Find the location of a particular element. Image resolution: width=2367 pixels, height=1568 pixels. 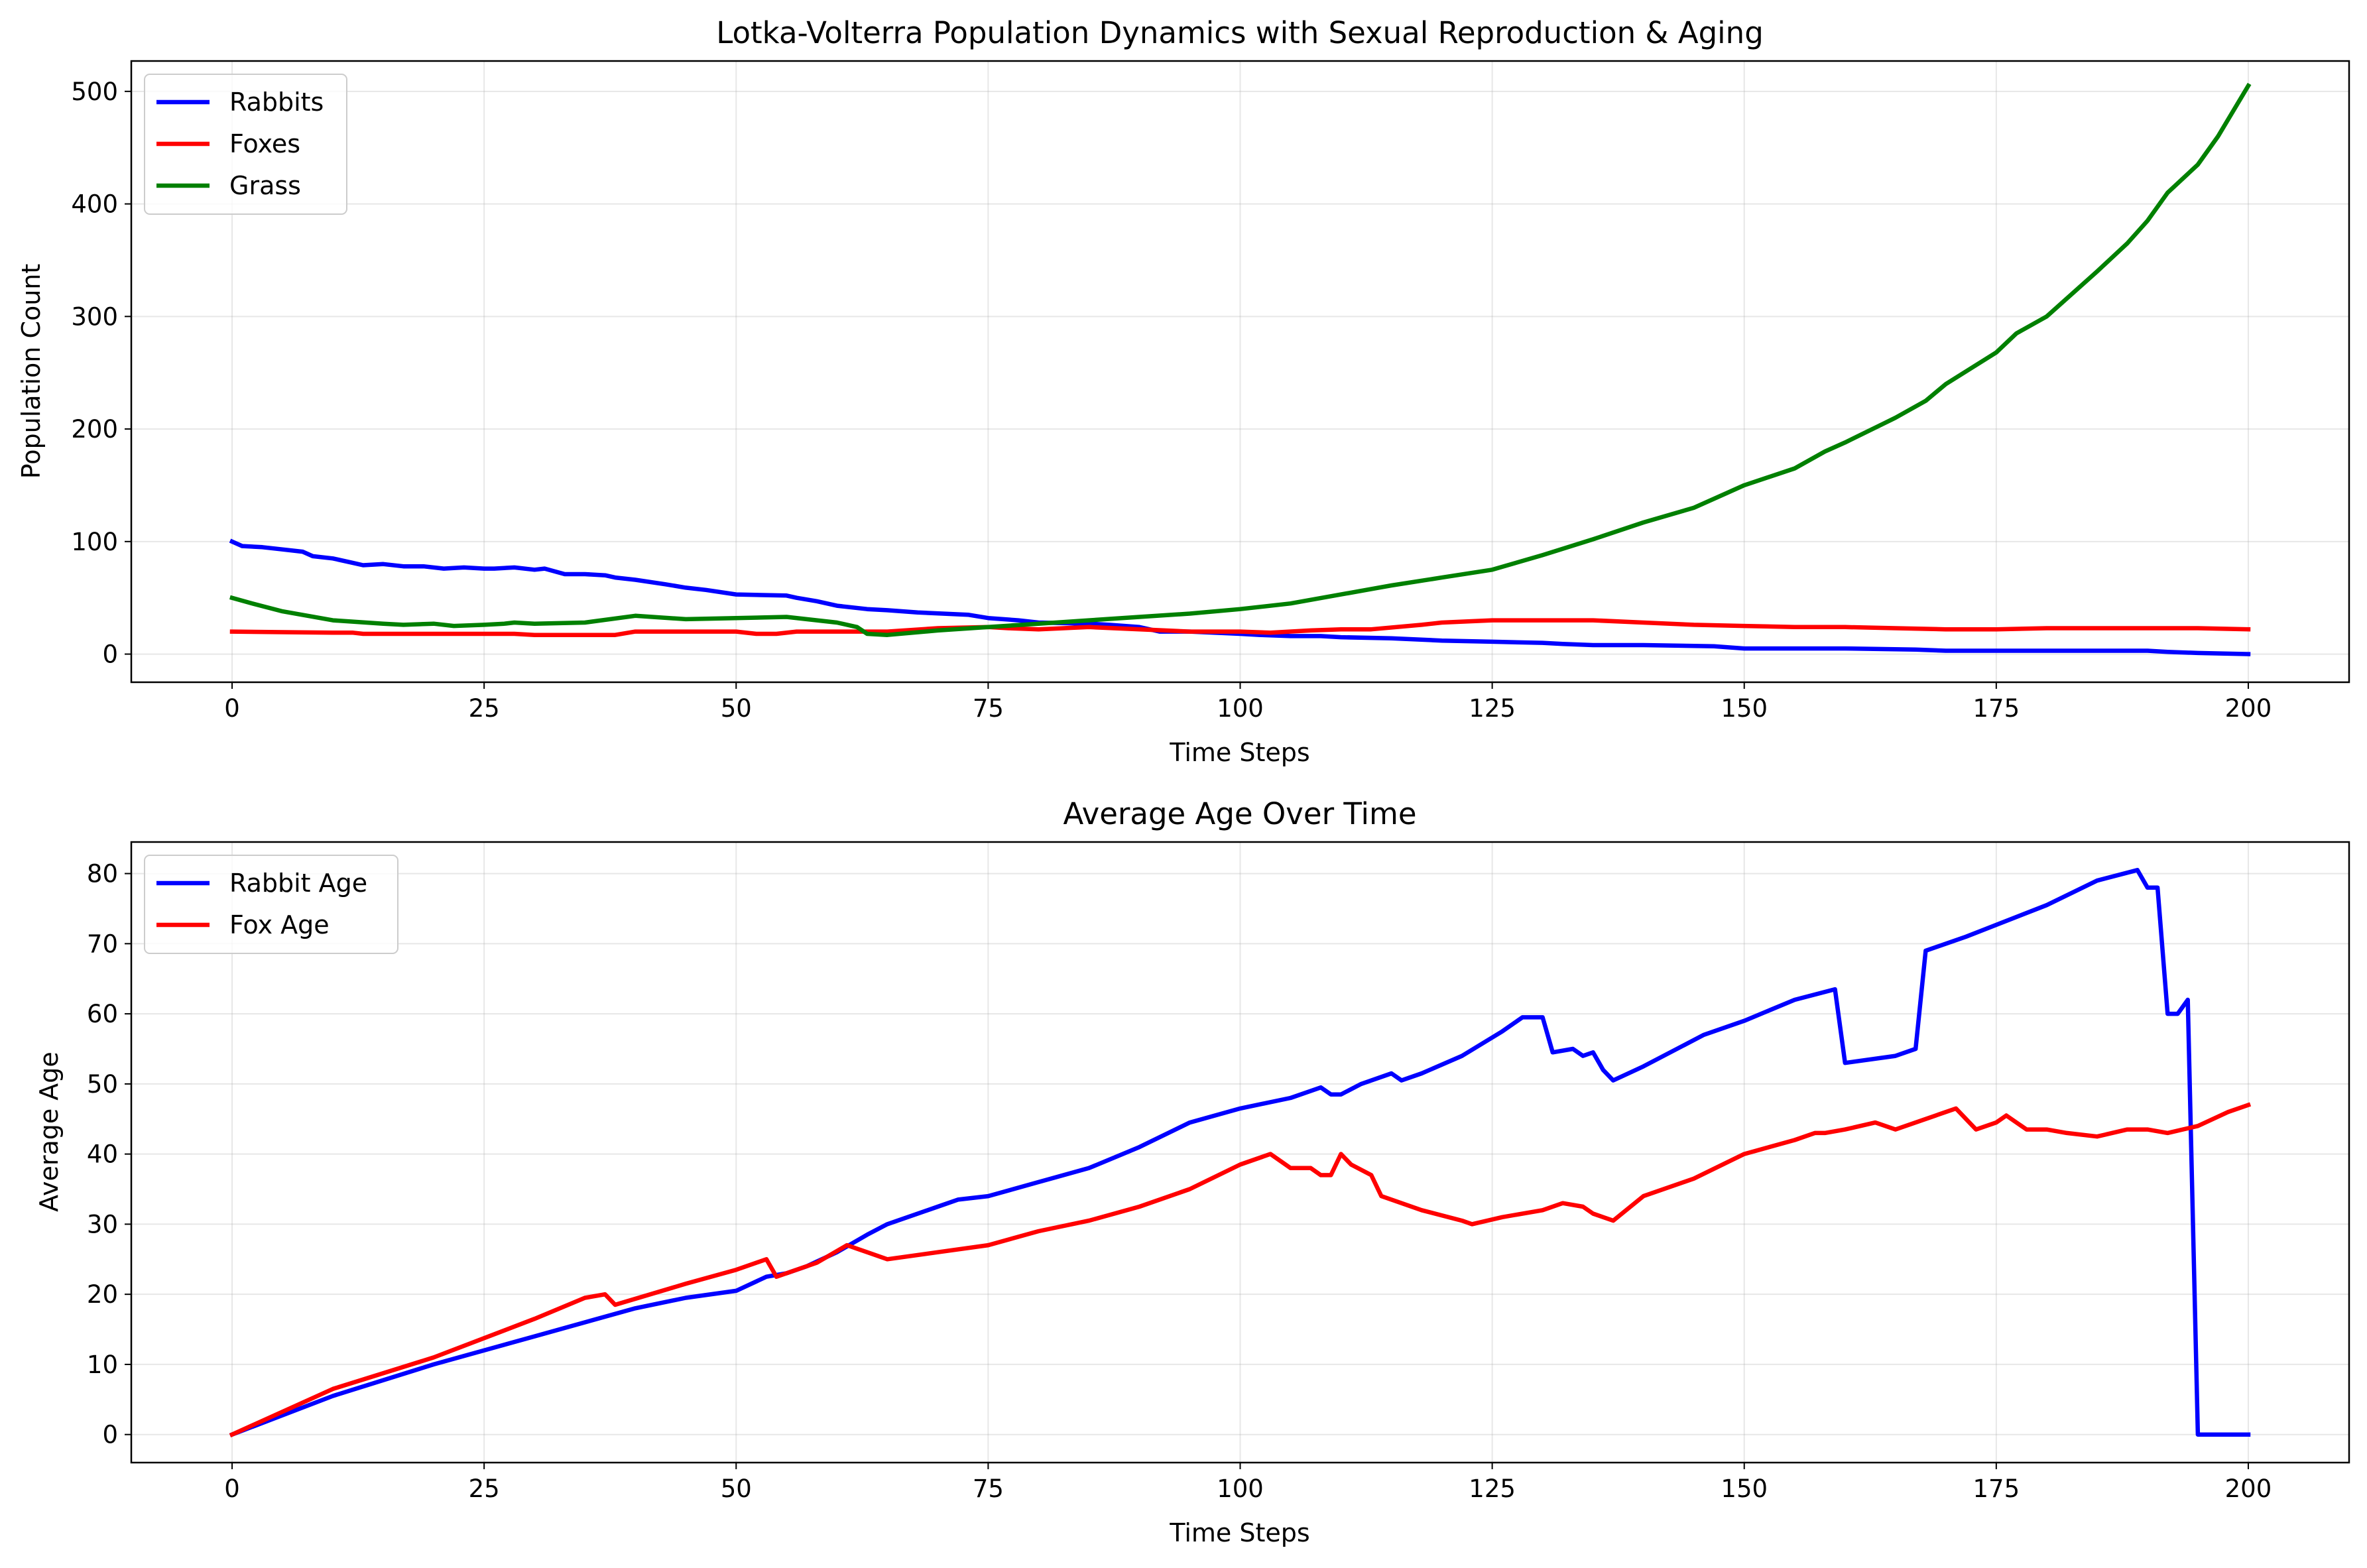

age-chart-title: Average Age Over Time is located at coordinates (1239, 813).